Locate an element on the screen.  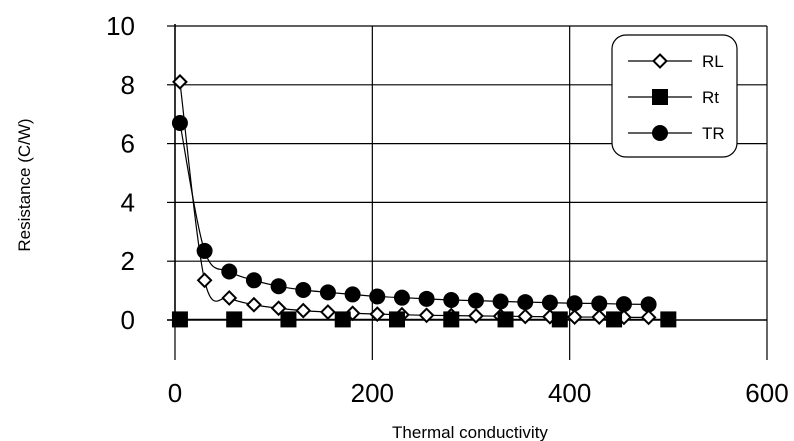
legend: RL Rt TR is located at coordinates (674, 96).